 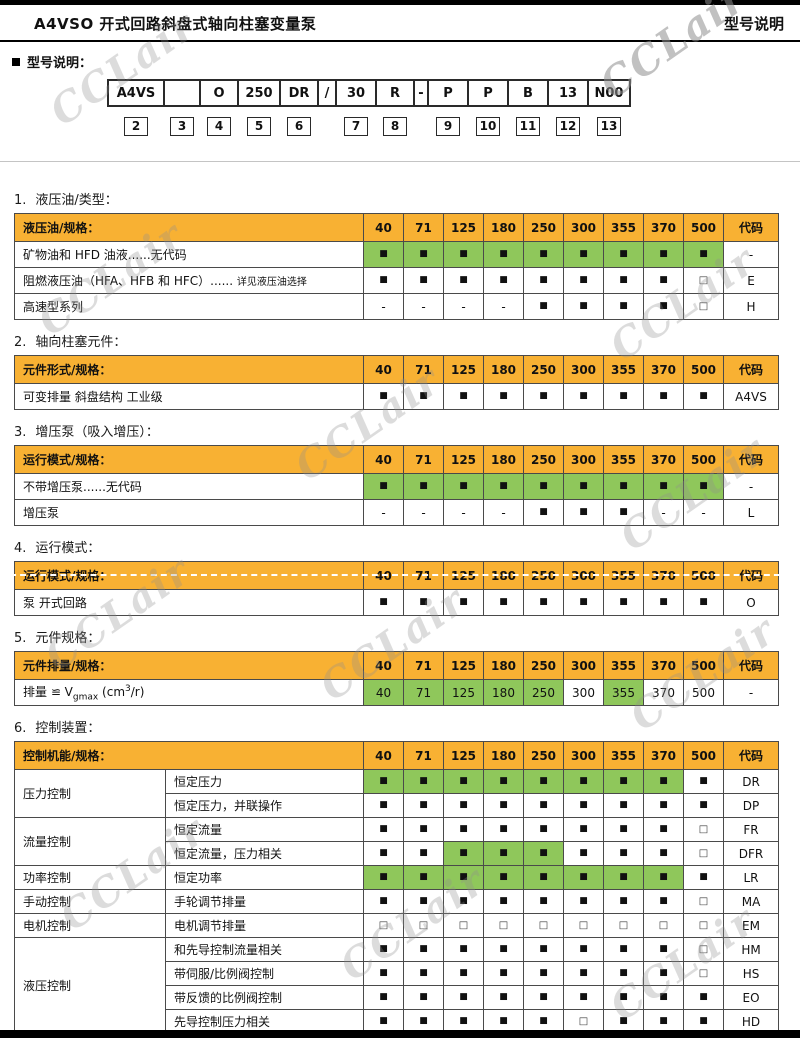 I want to click on row-label-segment: 排量 ≌ V, so click(x=48, y=691).